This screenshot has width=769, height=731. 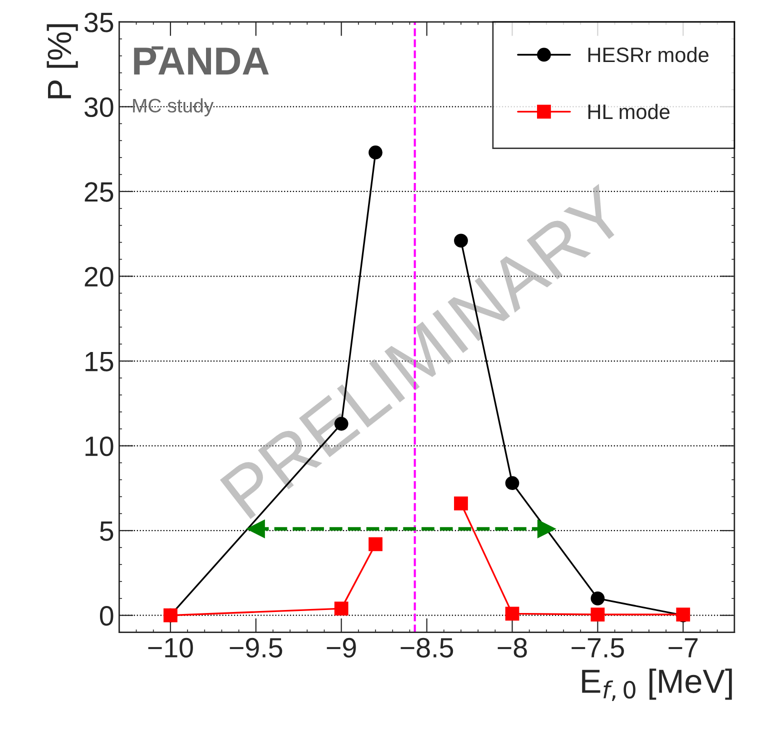 I want to click on x-tick-label: −8.5, so click(x=427, y=648).